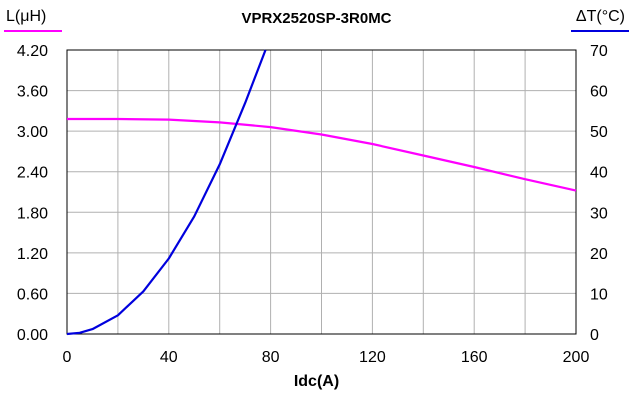 The width and height of the screenshot is (633, 399). What do you see at coordinates (271, 357) in the screenshot?
I see `x-tick-label: 80` at bounding box center [271, 357].